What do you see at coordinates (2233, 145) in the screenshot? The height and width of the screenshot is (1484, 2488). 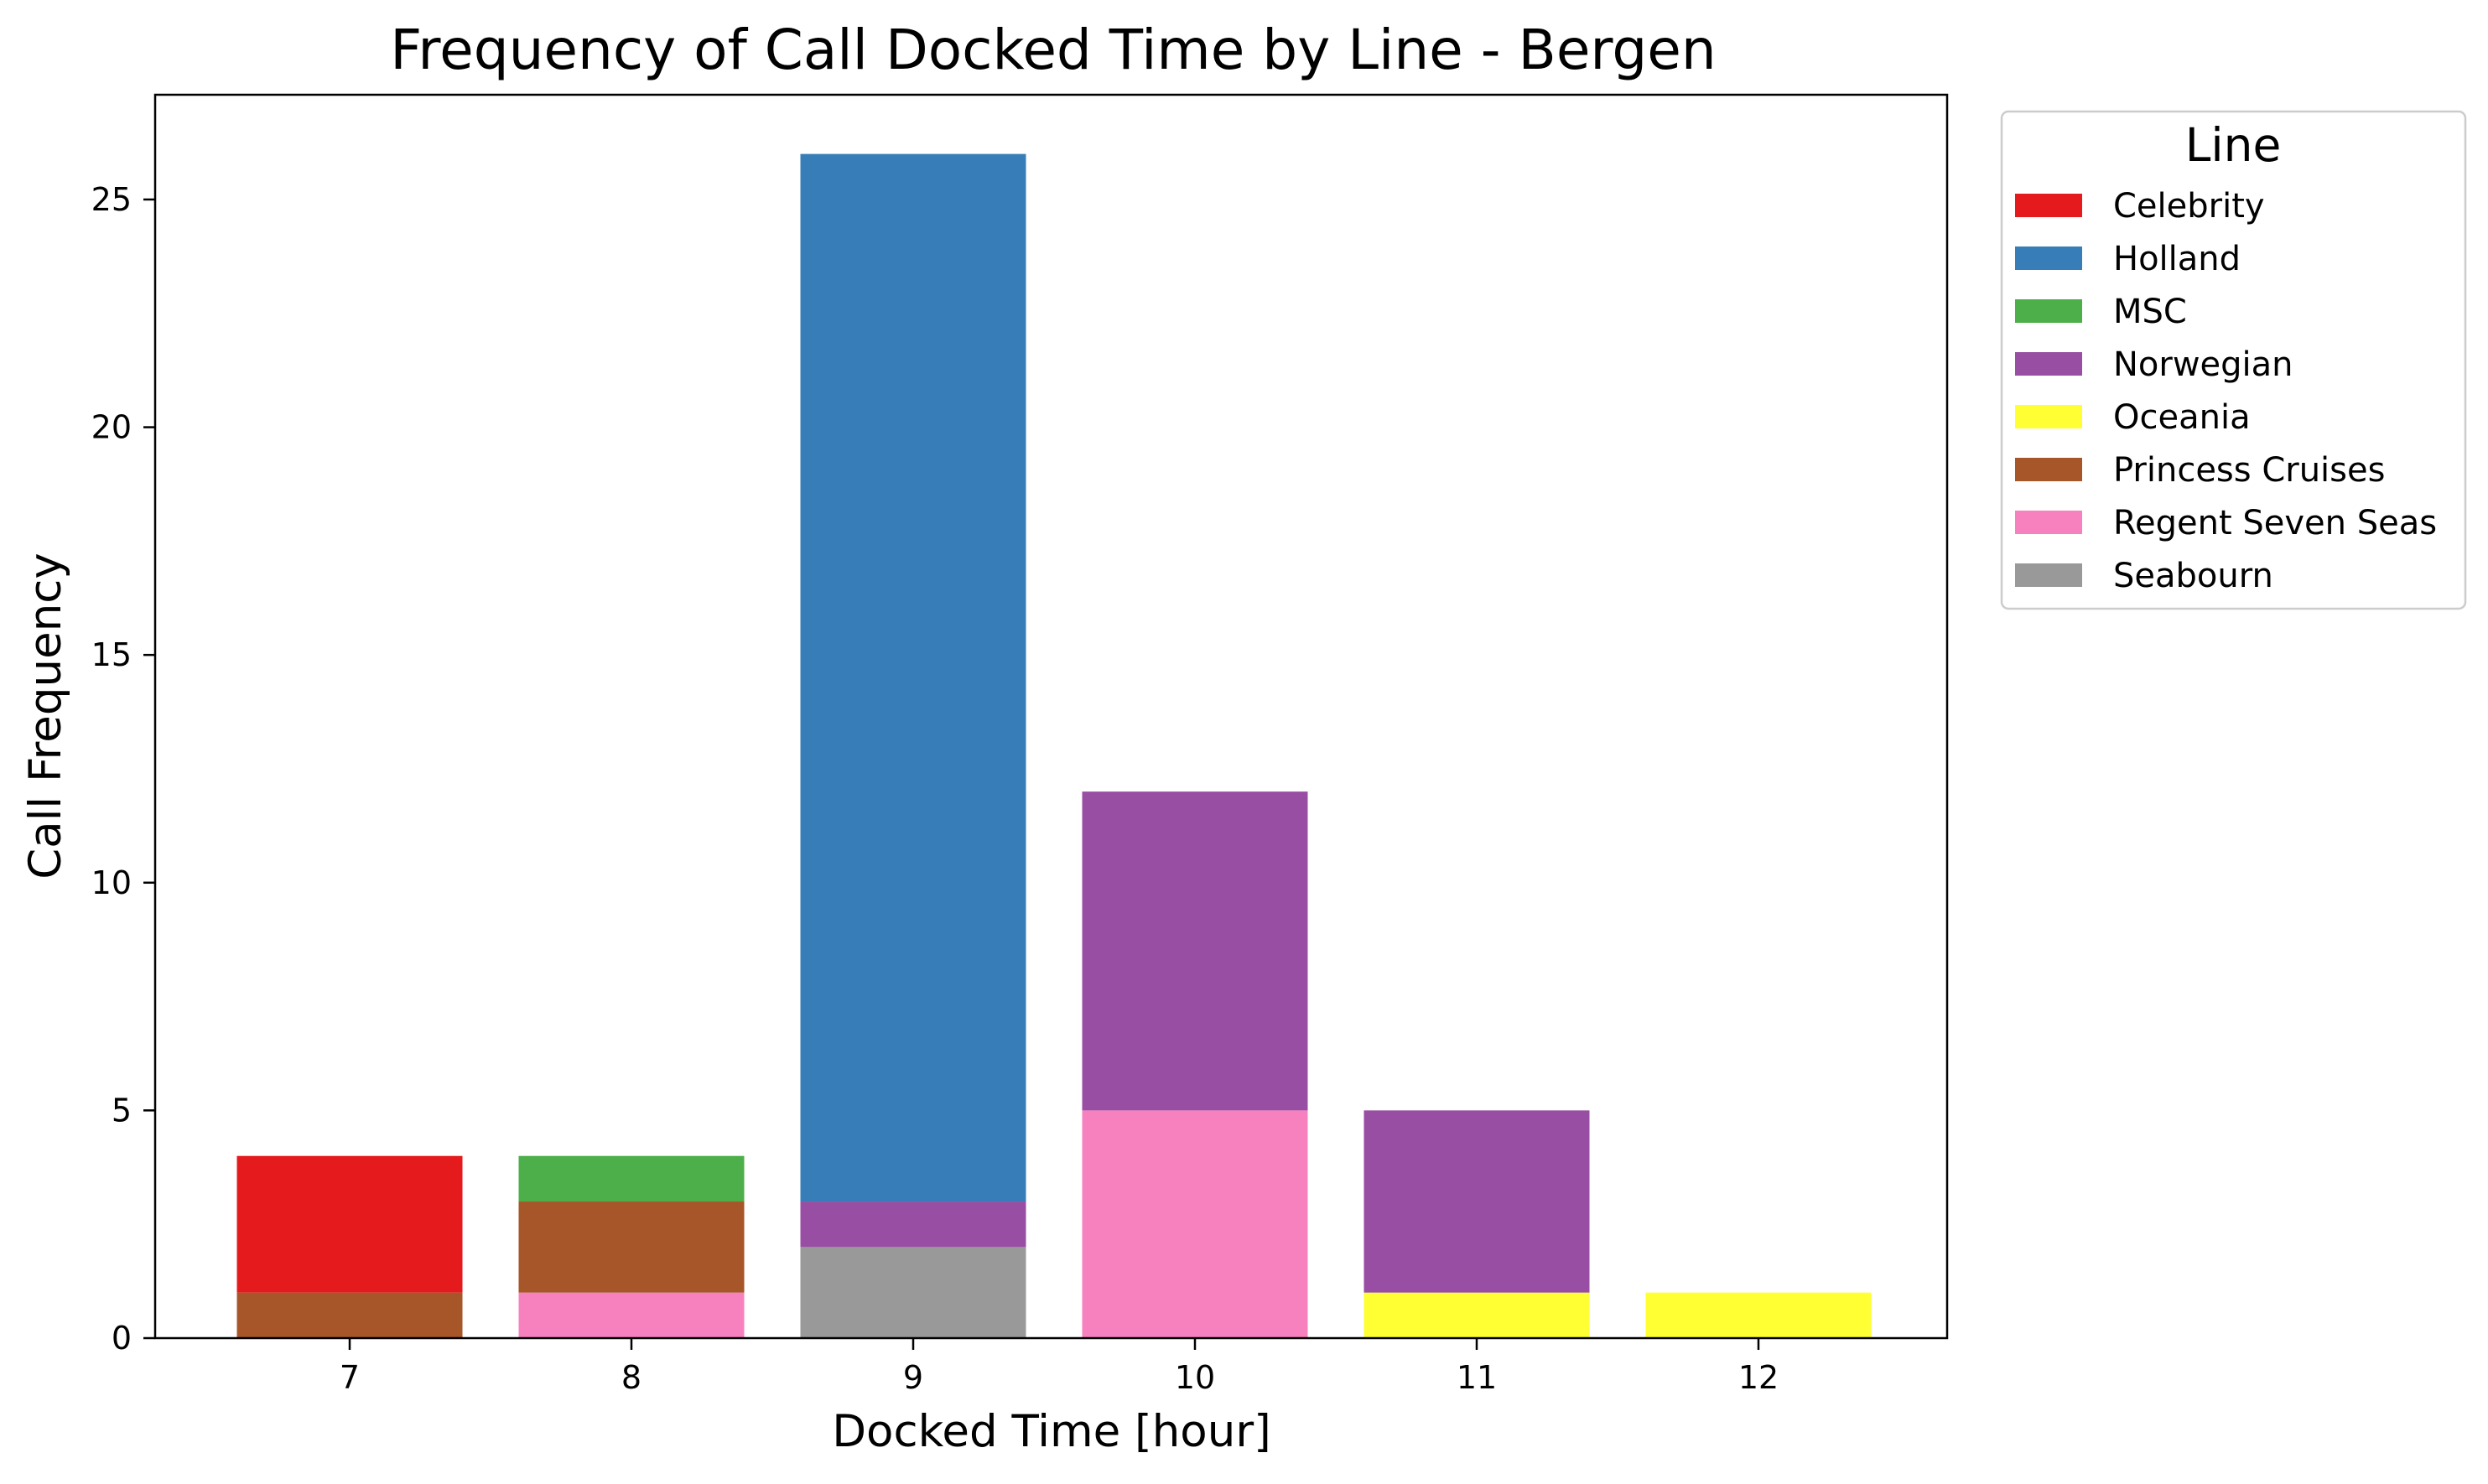 I see `legend-title: Line` at bounding box center [2233, 145].